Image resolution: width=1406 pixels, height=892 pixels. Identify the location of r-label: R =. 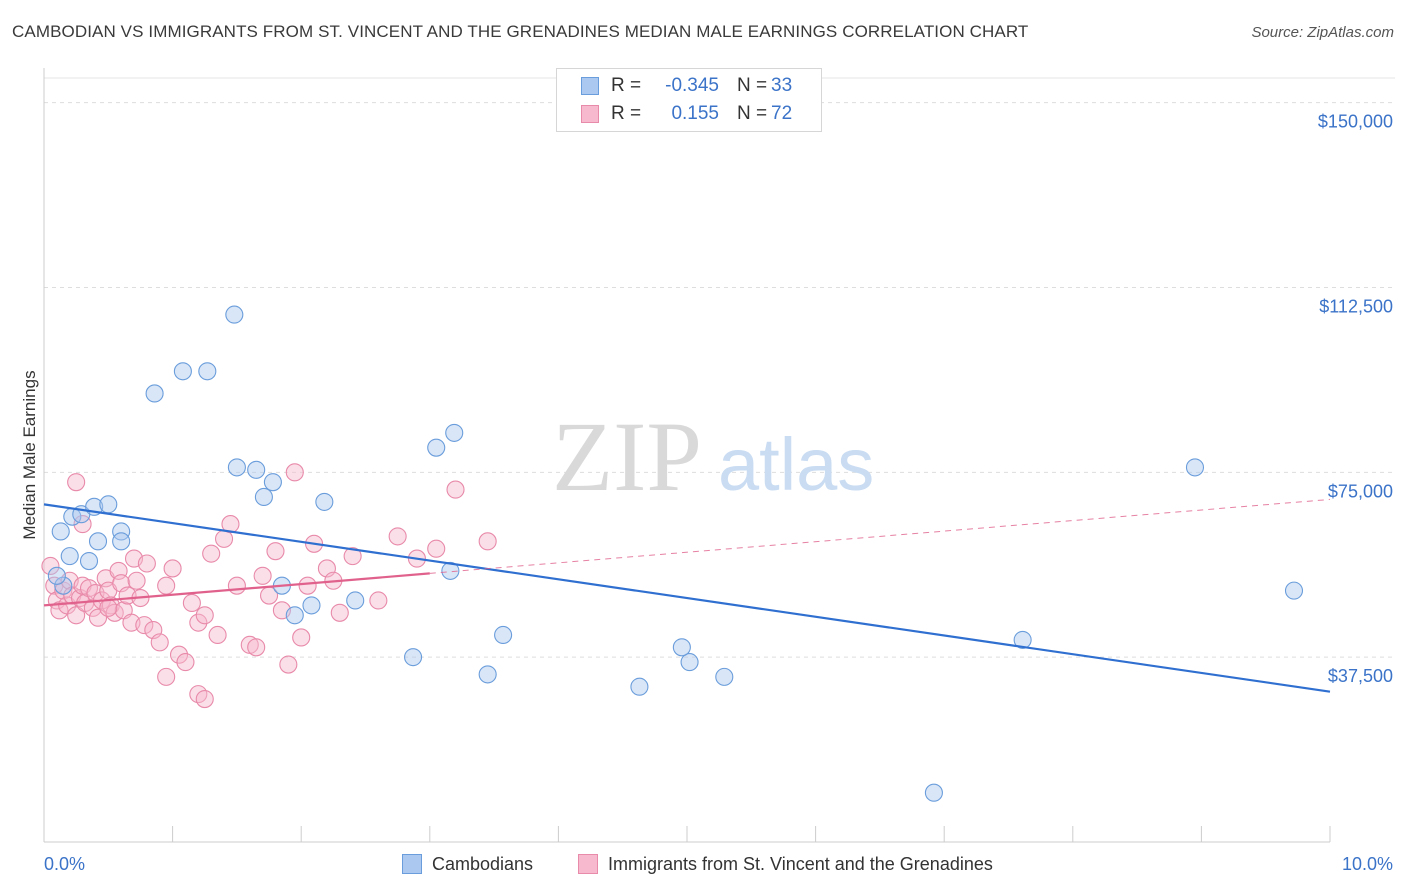
(626, 113).